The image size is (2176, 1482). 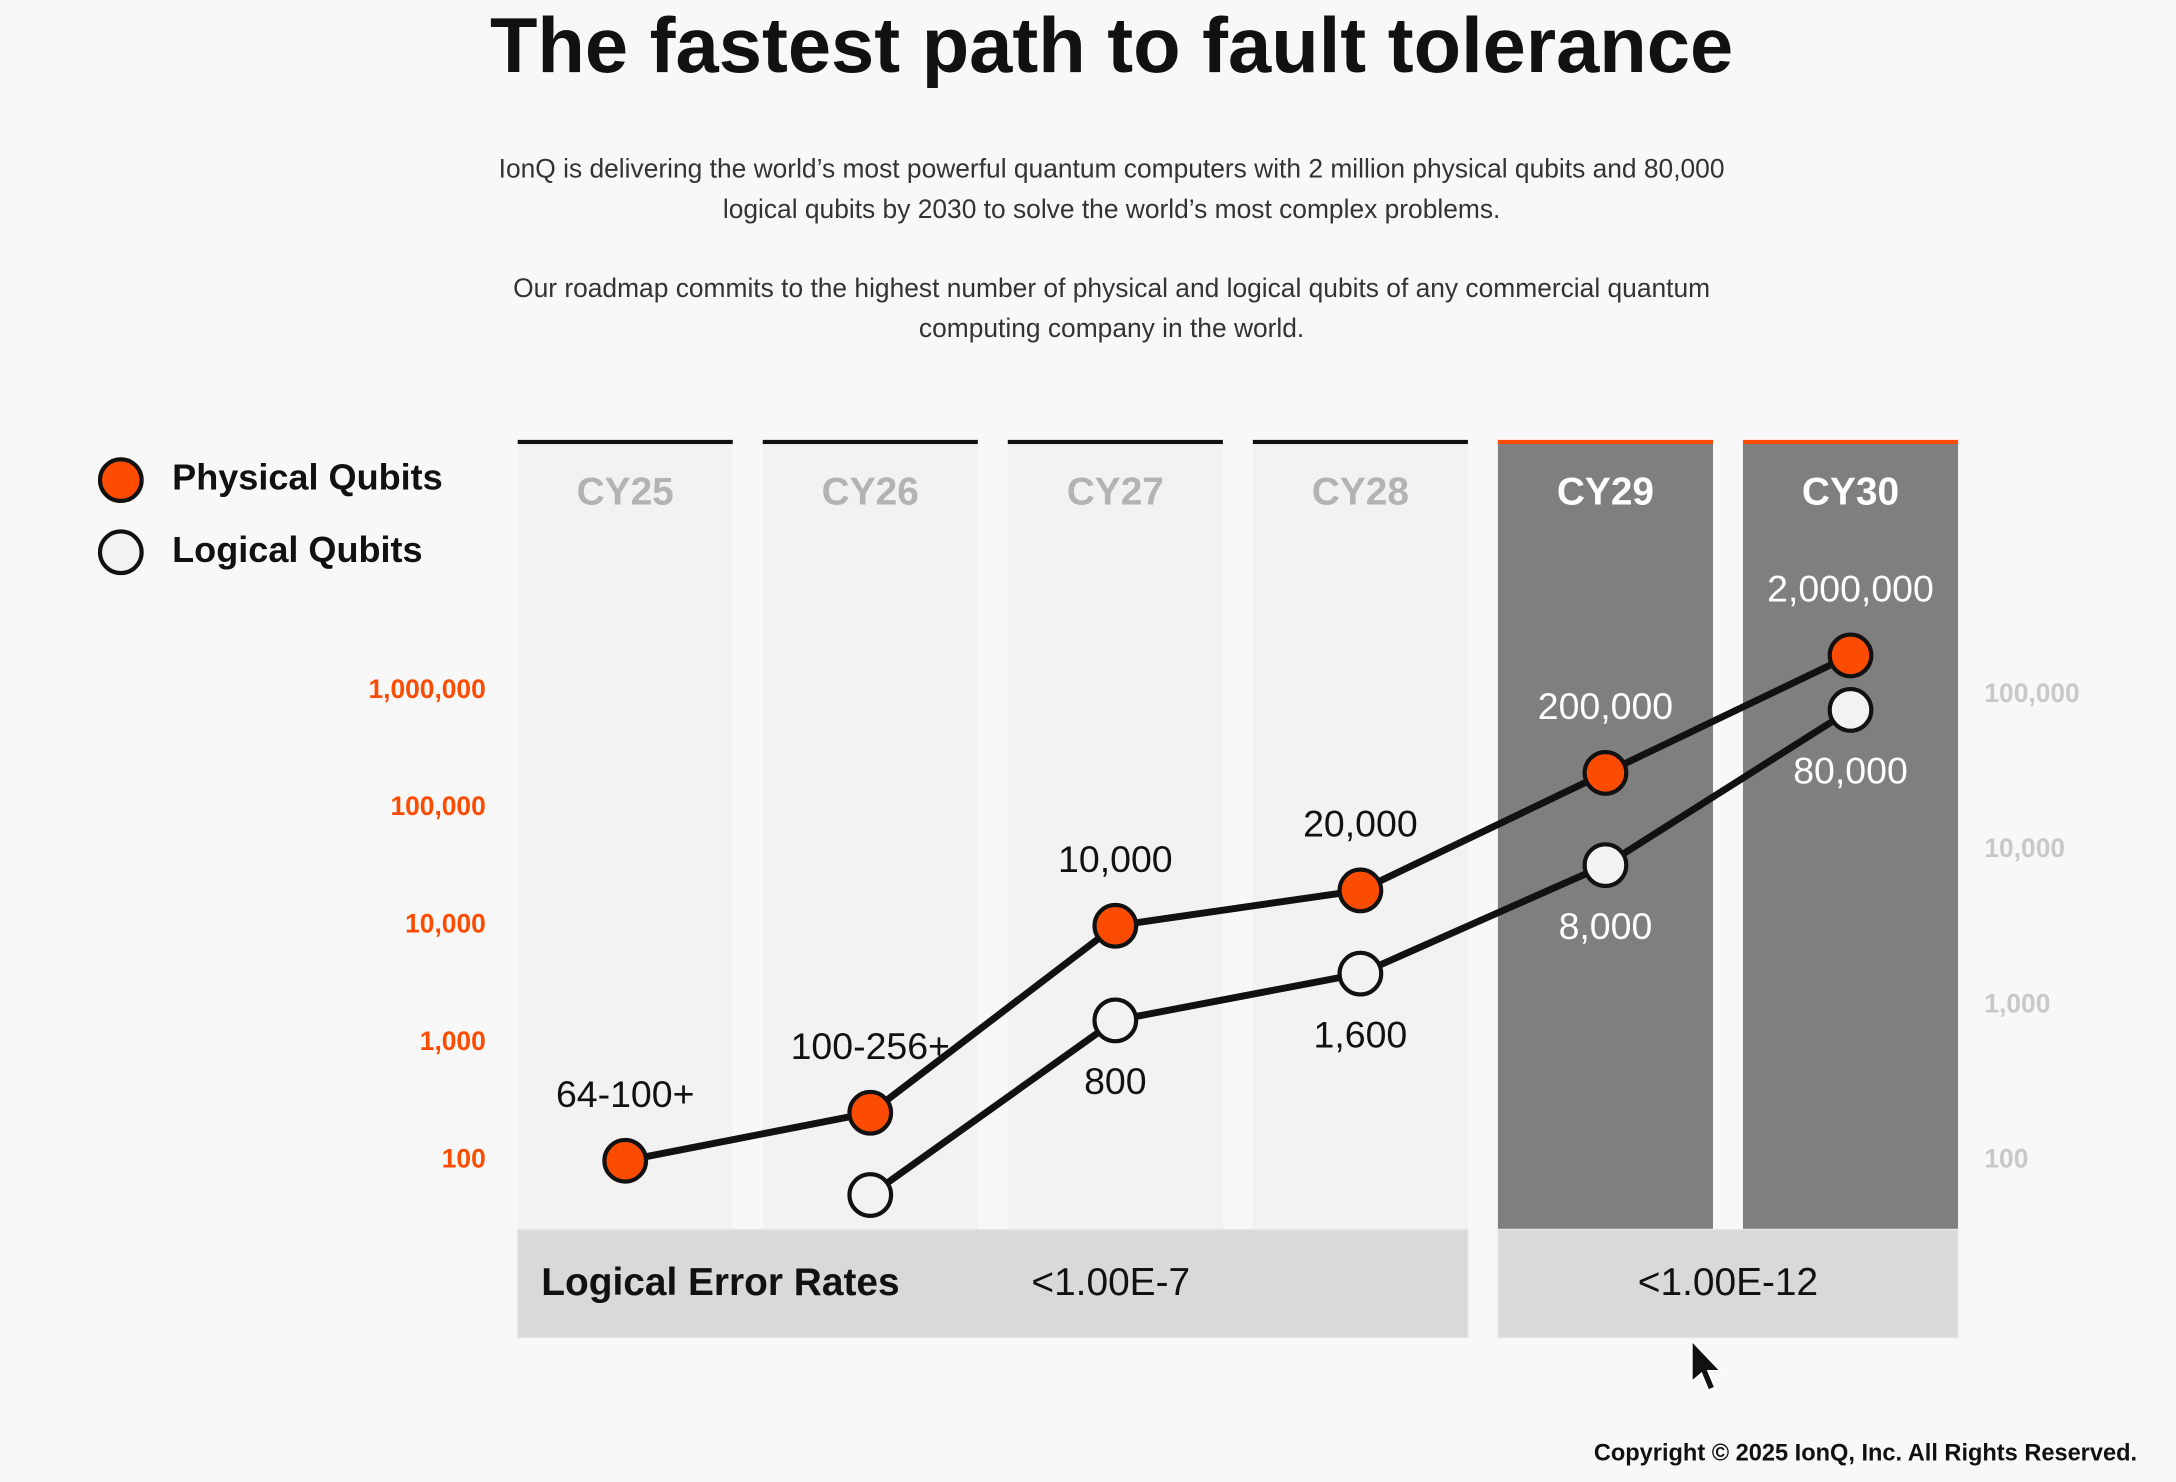 What do you see at coordinates (1850, 771) in the screenshot?
I see `data-label: 80,000` at bounding box center [1850, 771].